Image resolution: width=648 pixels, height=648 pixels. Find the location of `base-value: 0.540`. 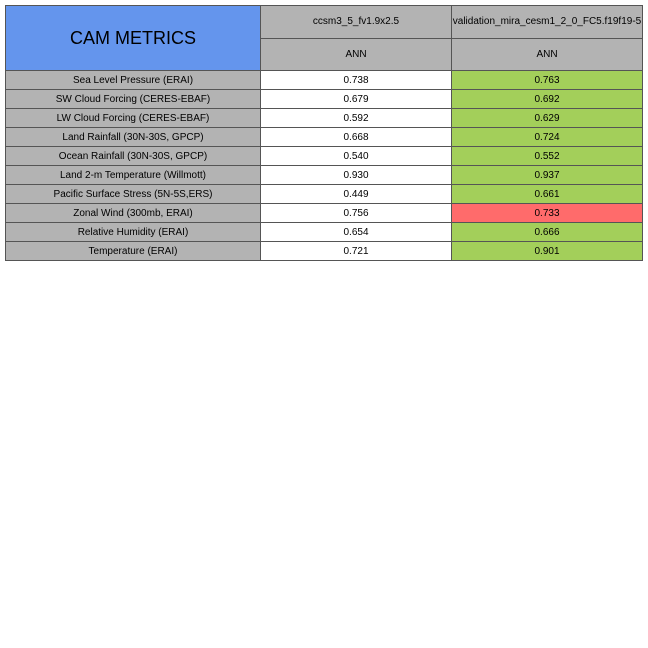

base-value: 0.540 is located at coordinates (356, 156).